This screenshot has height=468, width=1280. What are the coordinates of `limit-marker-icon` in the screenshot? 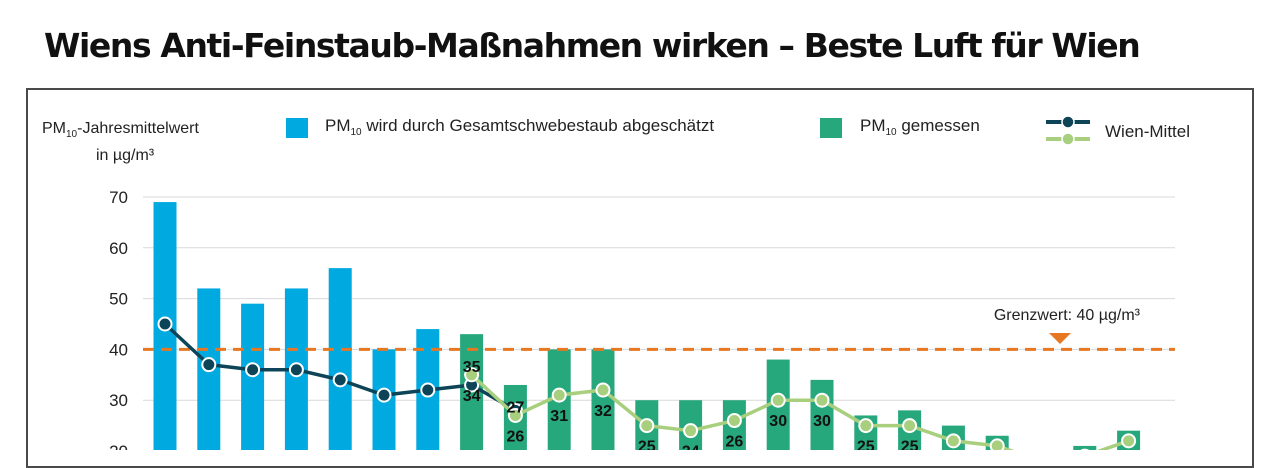 It's located at (1060, 338).